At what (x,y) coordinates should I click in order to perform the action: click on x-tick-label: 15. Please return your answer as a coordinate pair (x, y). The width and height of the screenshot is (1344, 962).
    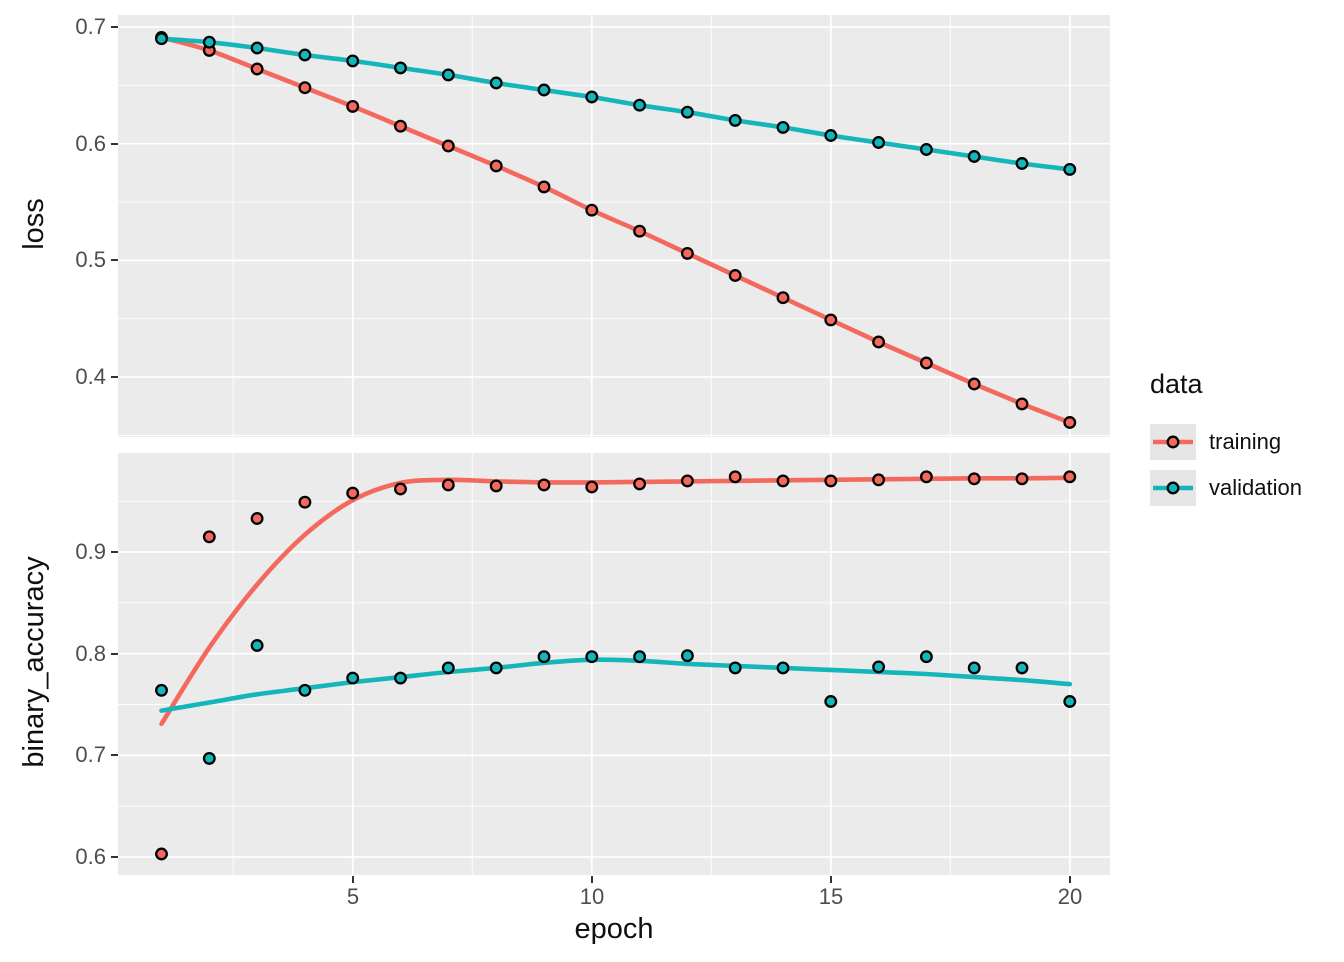
    Looking at the image, I should click on (831, 896).